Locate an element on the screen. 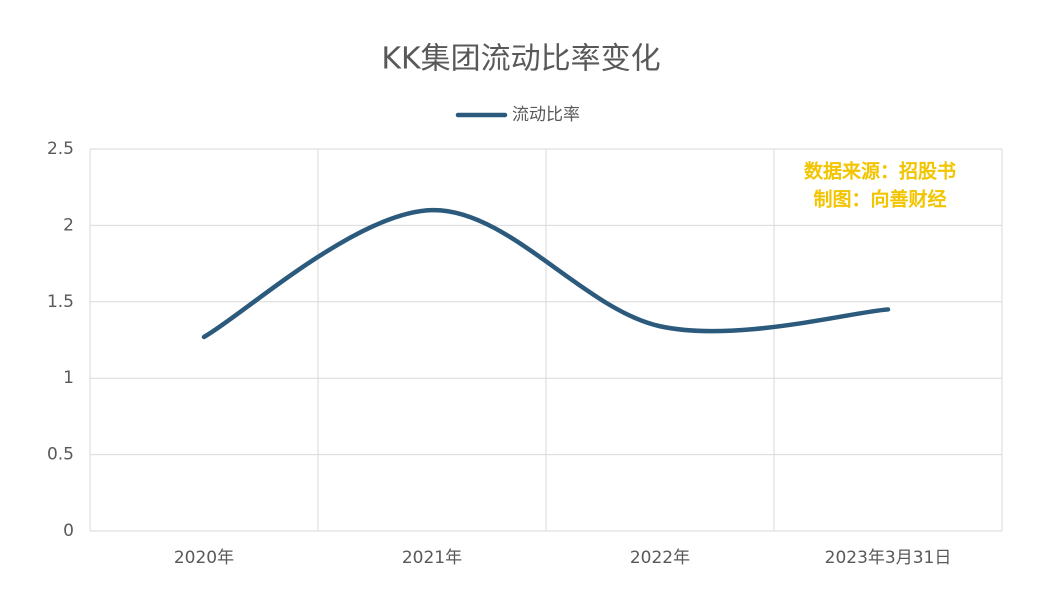 The height and width of the screenshot is (612, 1042). legend-label: 流动比率 is located at coordinates (546, 115).